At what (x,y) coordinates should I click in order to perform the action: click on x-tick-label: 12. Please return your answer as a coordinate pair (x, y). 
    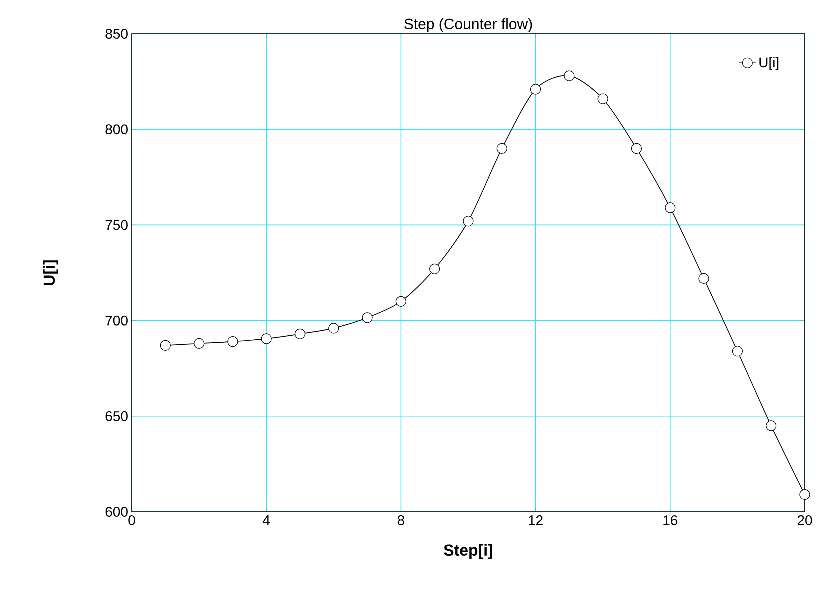
    Looking at the image, I should click on (536, 521).